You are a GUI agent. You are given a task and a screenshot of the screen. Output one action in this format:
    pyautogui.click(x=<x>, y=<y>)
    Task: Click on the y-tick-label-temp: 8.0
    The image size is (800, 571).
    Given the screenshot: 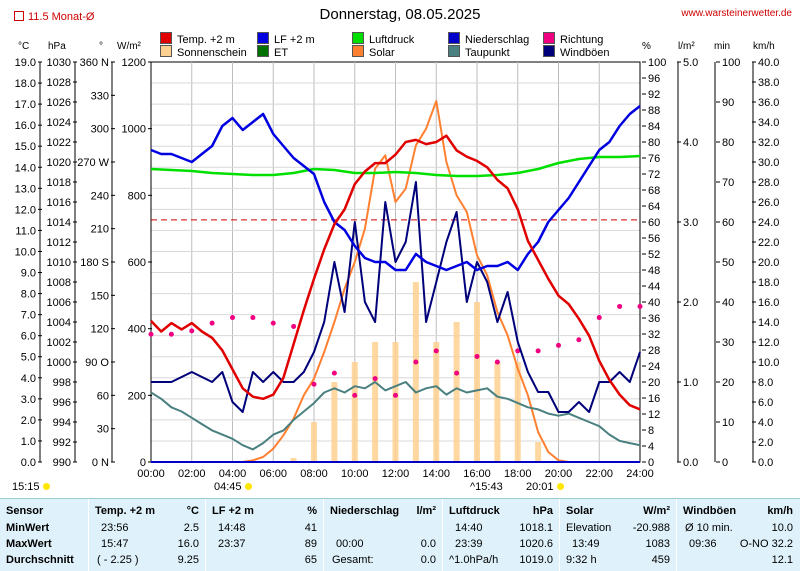 What is the action you would take?
    pyautogui.click(x=28, y=295)
    